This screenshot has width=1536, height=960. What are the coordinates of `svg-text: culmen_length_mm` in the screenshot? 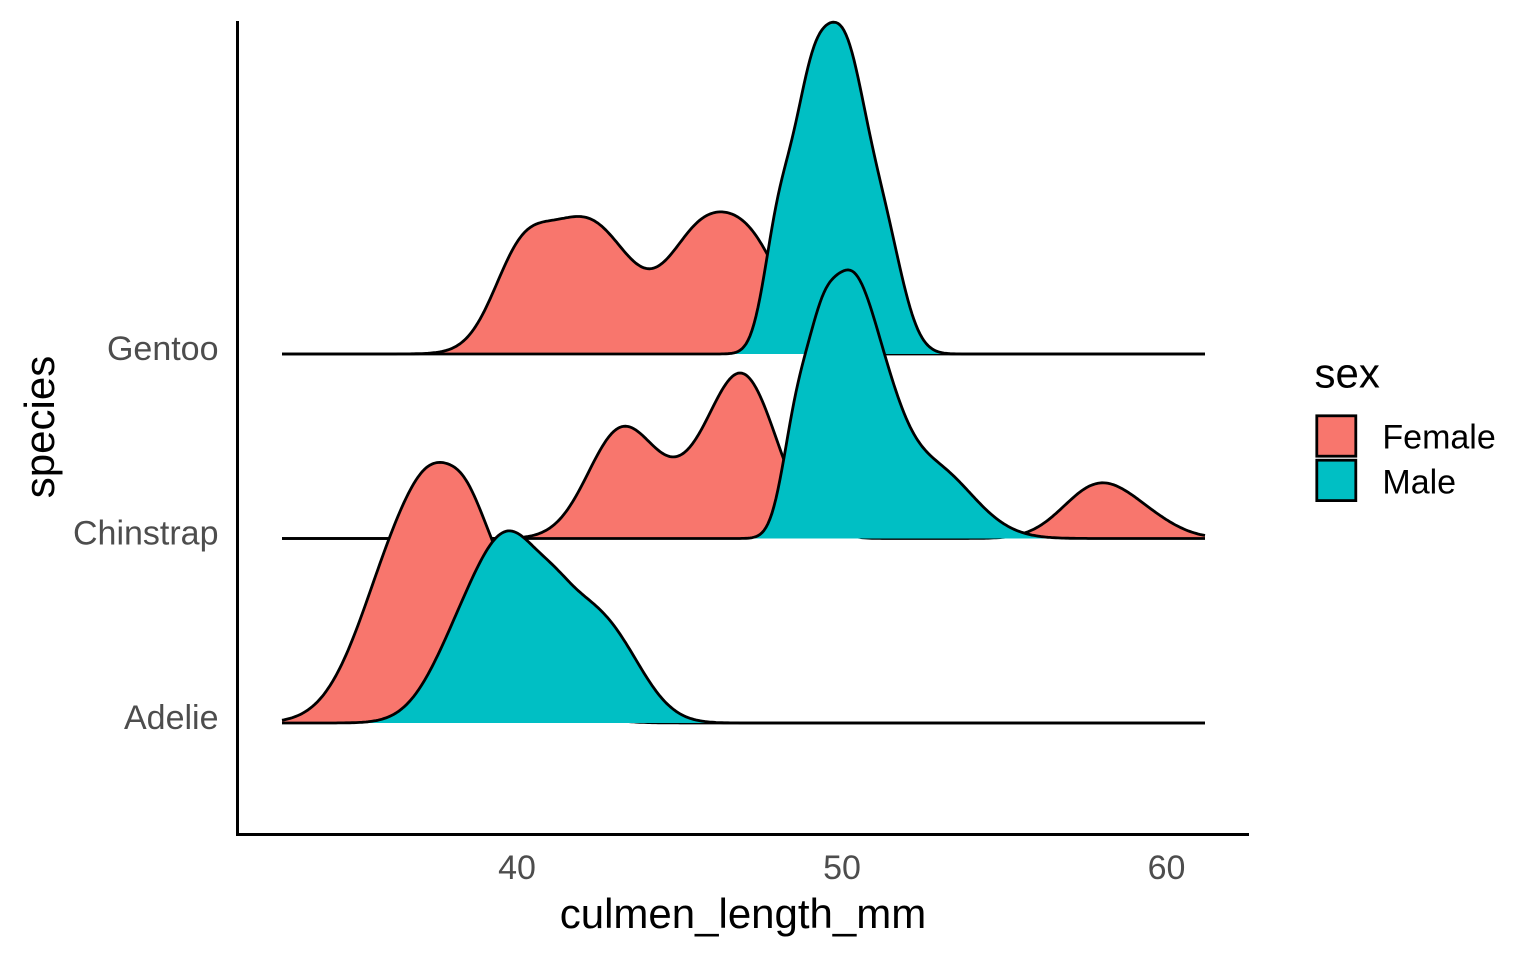 It's located at (743, 913).